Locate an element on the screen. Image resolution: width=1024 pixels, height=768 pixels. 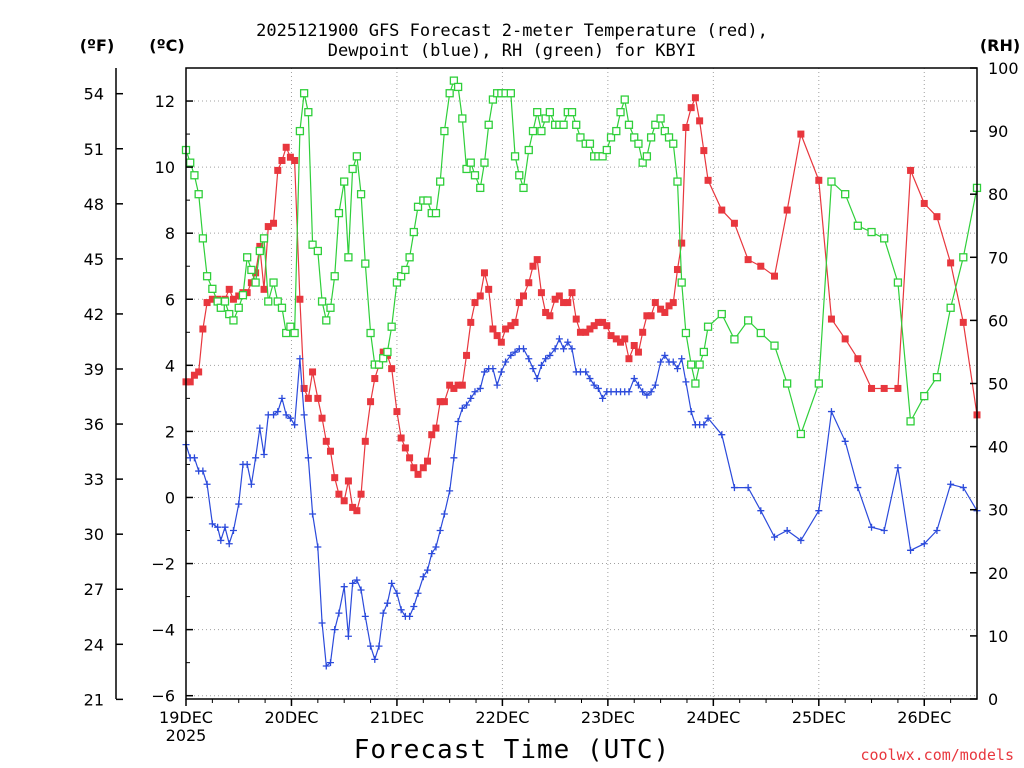
rh-tick-label: 20 is located at coordinates (998, 573).